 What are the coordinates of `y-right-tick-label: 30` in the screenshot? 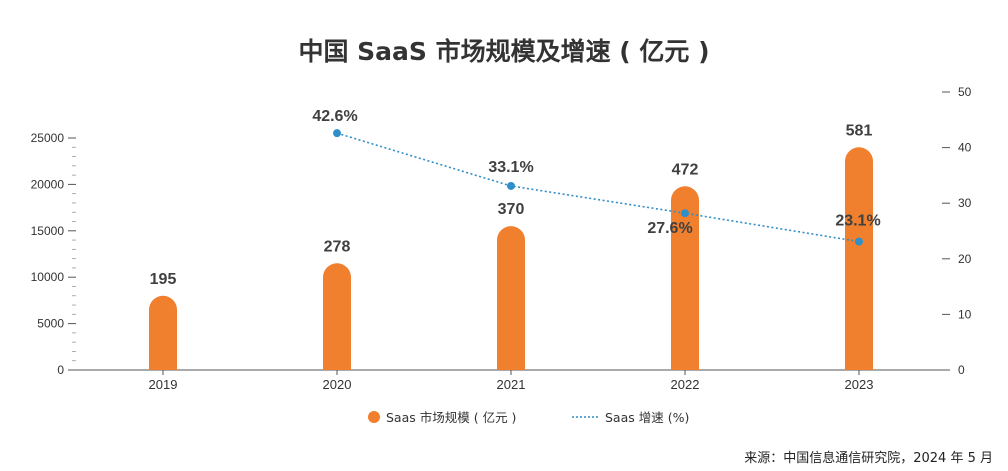 It's located at (965, 203).